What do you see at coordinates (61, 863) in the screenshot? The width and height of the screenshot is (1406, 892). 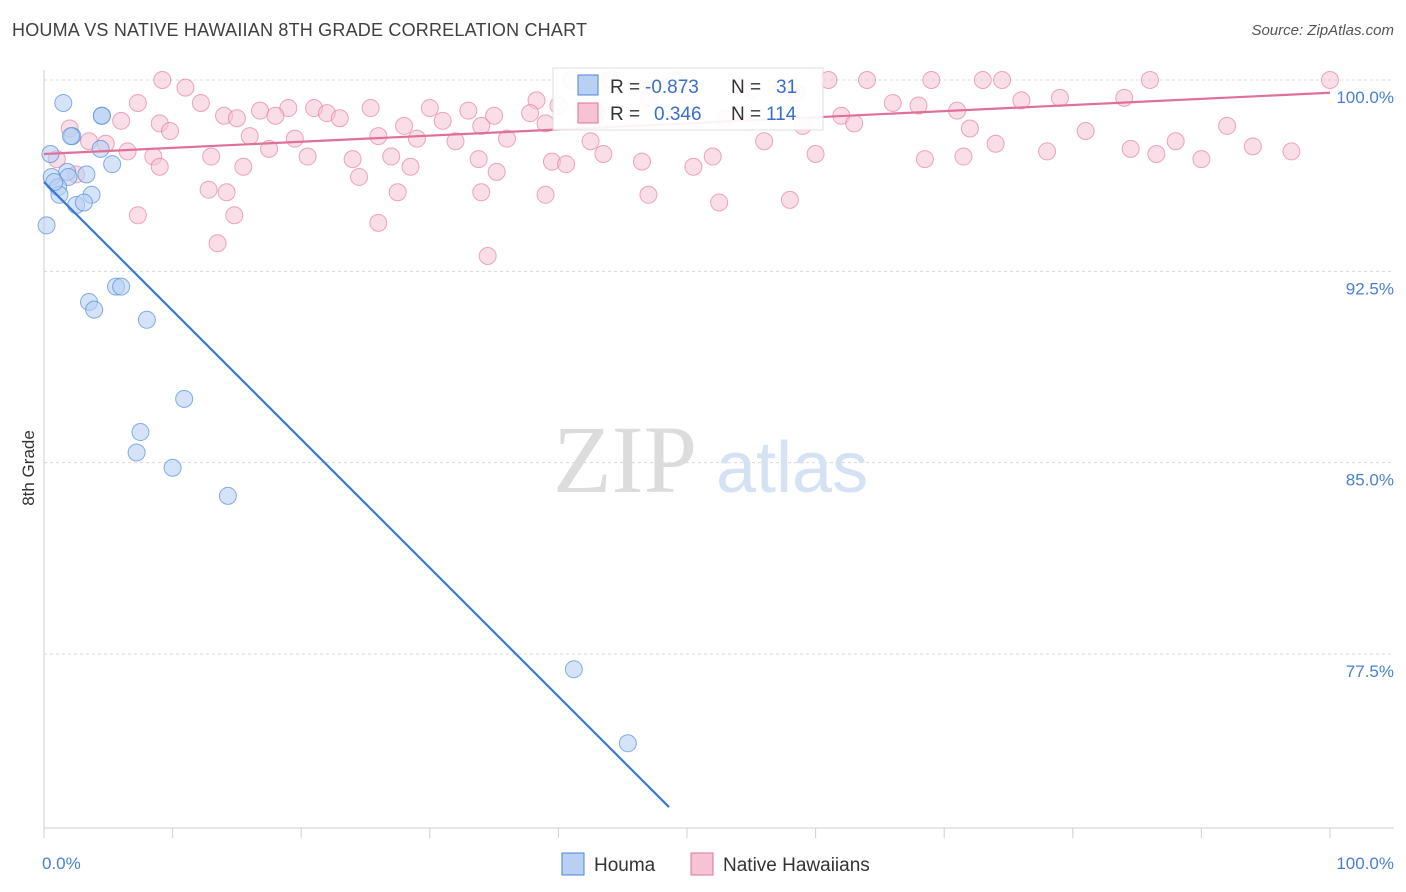 I see `x-tick-label-start: 0.0%` at bounding box center [61, 863].